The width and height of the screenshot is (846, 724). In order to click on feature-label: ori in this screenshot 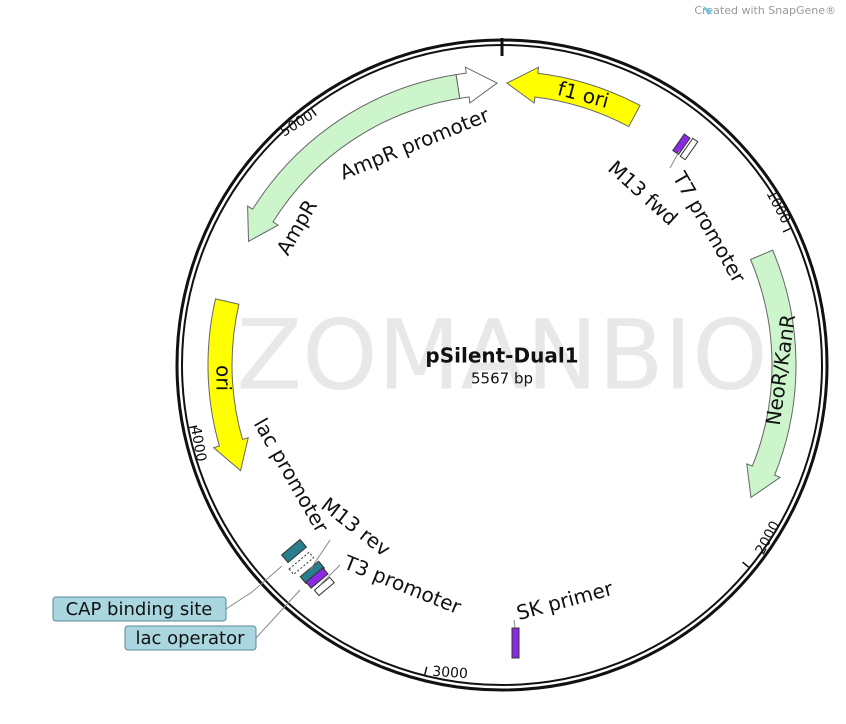, I will do `click(224, 378)`.